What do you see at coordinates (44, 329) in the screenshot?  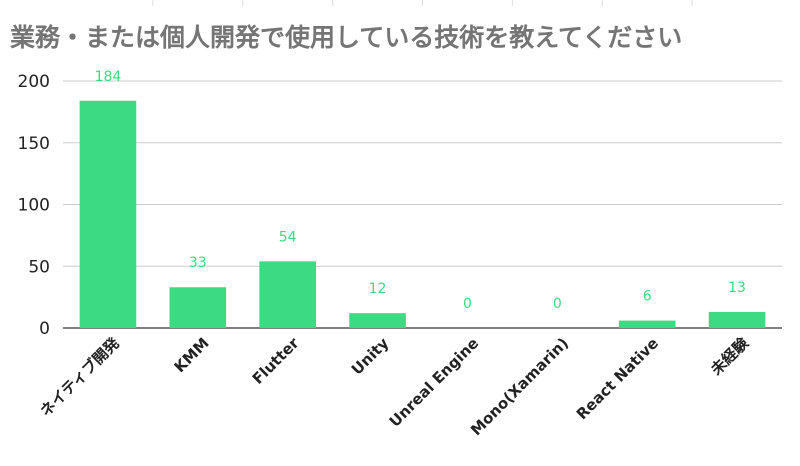 I see `y-tick-label: 0` at bounding box center [44, 329].